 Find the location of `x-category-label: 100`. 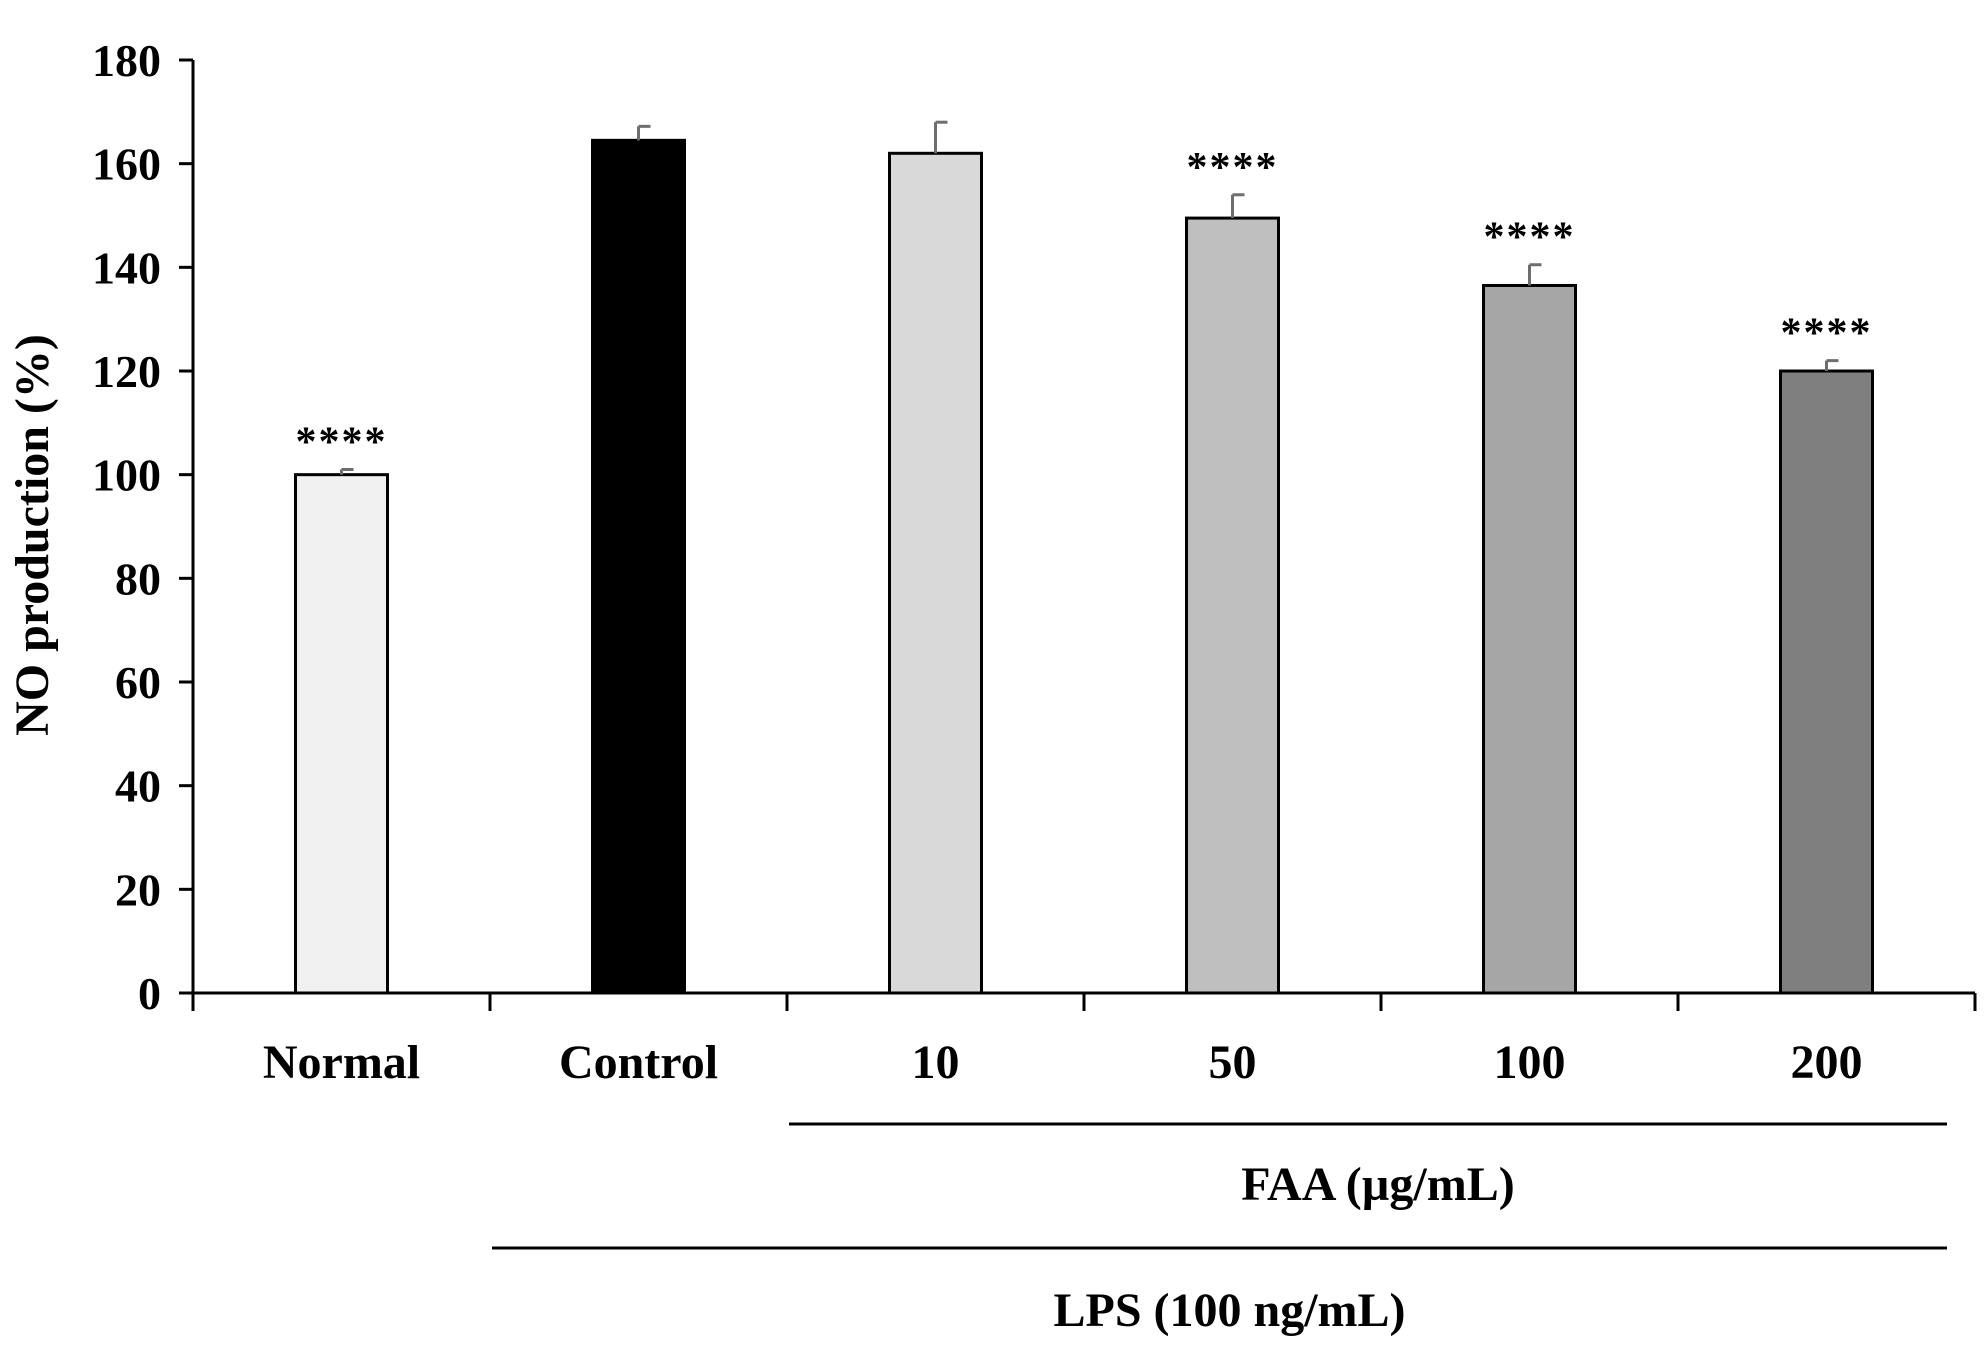

x-category-label: 100 is located at coordinates (1530, 1062).